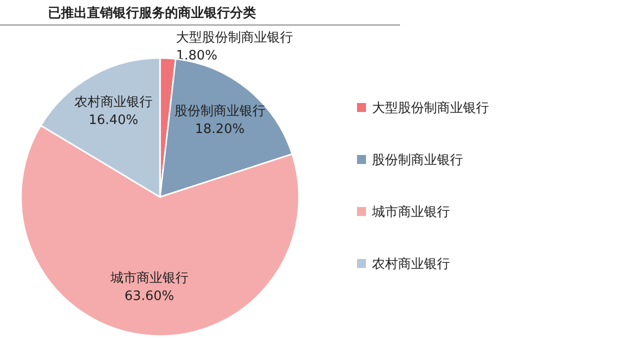  Describe the element at coordinates (417, 160) in the screenshot. I see `legend-label: 股份制商业银行` at that location.